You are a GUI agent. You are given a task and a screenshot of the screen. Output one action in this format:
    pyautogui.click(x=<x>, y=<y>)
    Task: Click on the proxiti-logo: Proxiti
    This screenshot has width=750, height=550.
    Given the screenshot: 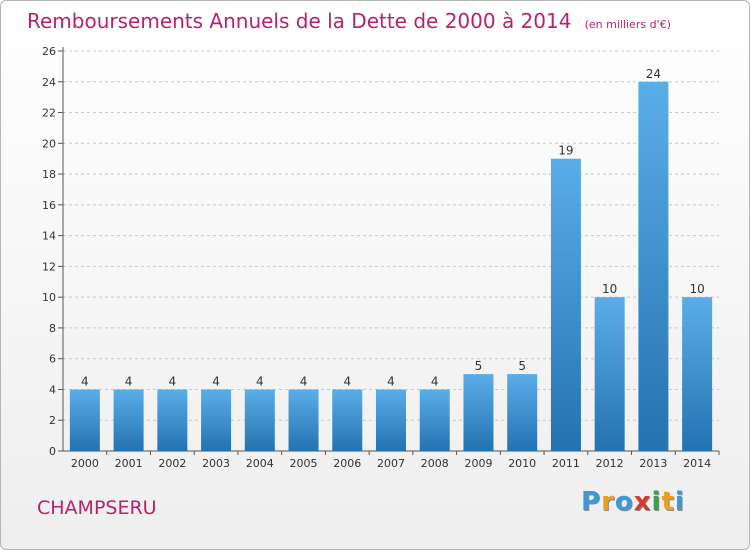 What is the action you would take?
    pyautogui.click(x=633, y=502)
    